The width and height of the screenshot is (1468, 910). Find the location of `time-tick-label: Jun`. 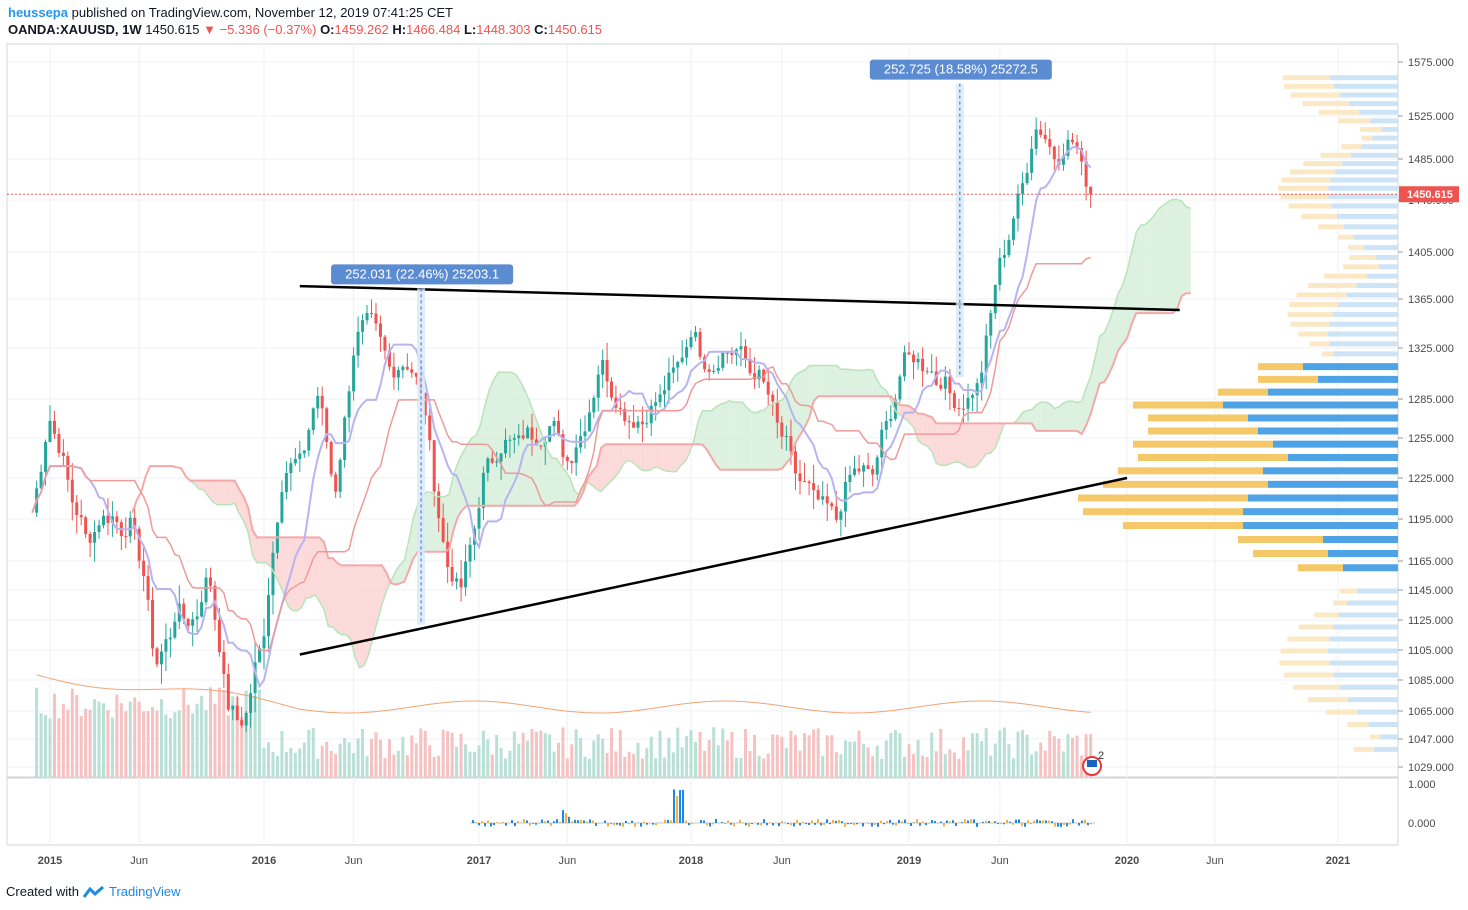

time-tick-label: Jun is located at coordinates (782, 861).